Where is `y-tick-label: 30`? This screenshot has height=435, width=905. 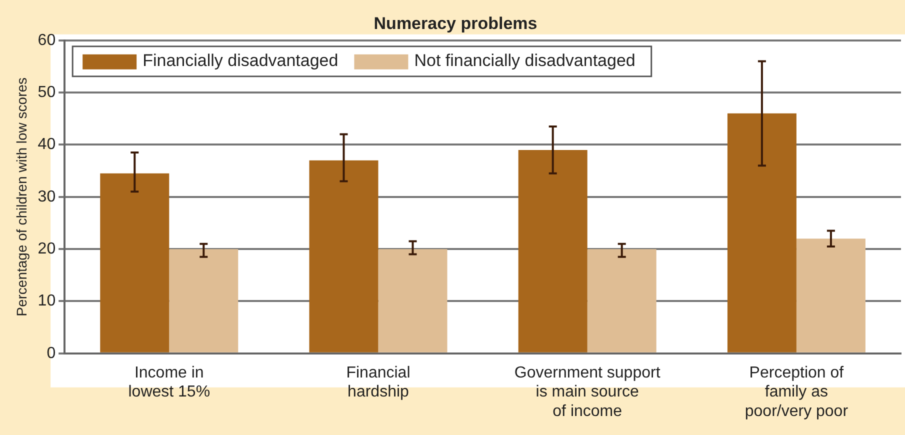 y-tick-label: 30 is located at coordinates (47, 197).